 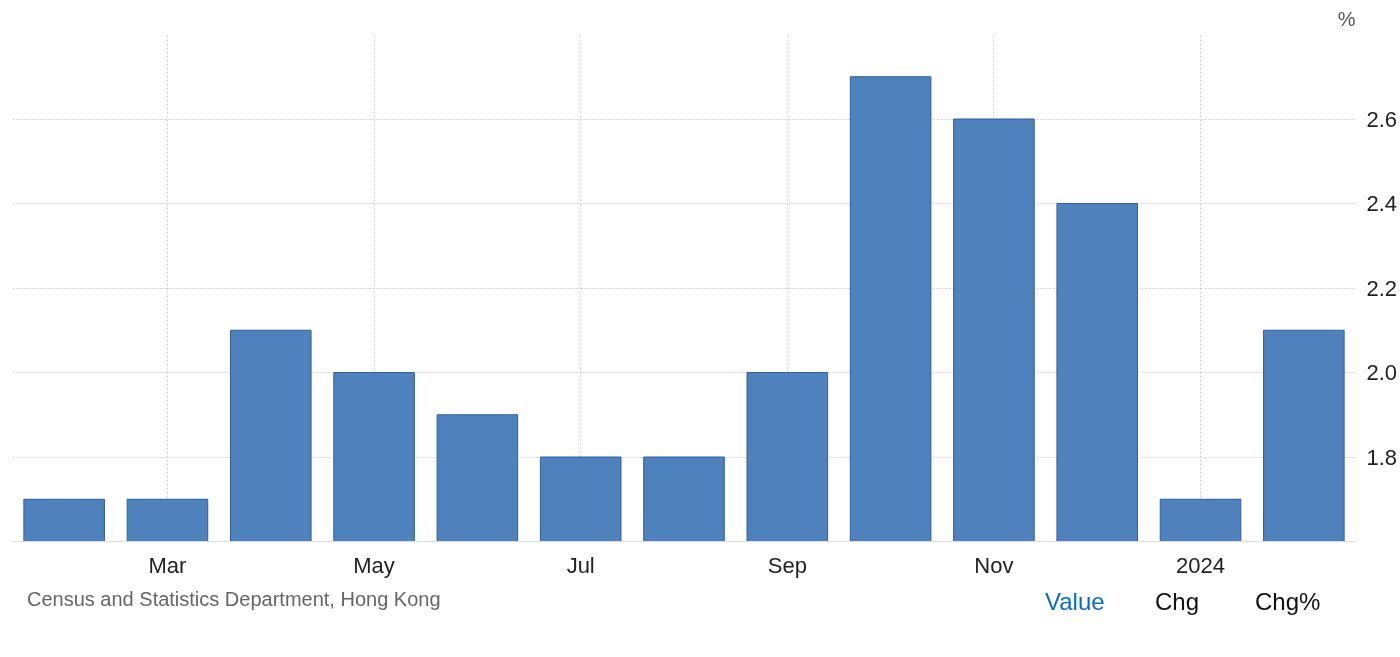 I want to click on text: Chg%, so click(x=1288, y=602).